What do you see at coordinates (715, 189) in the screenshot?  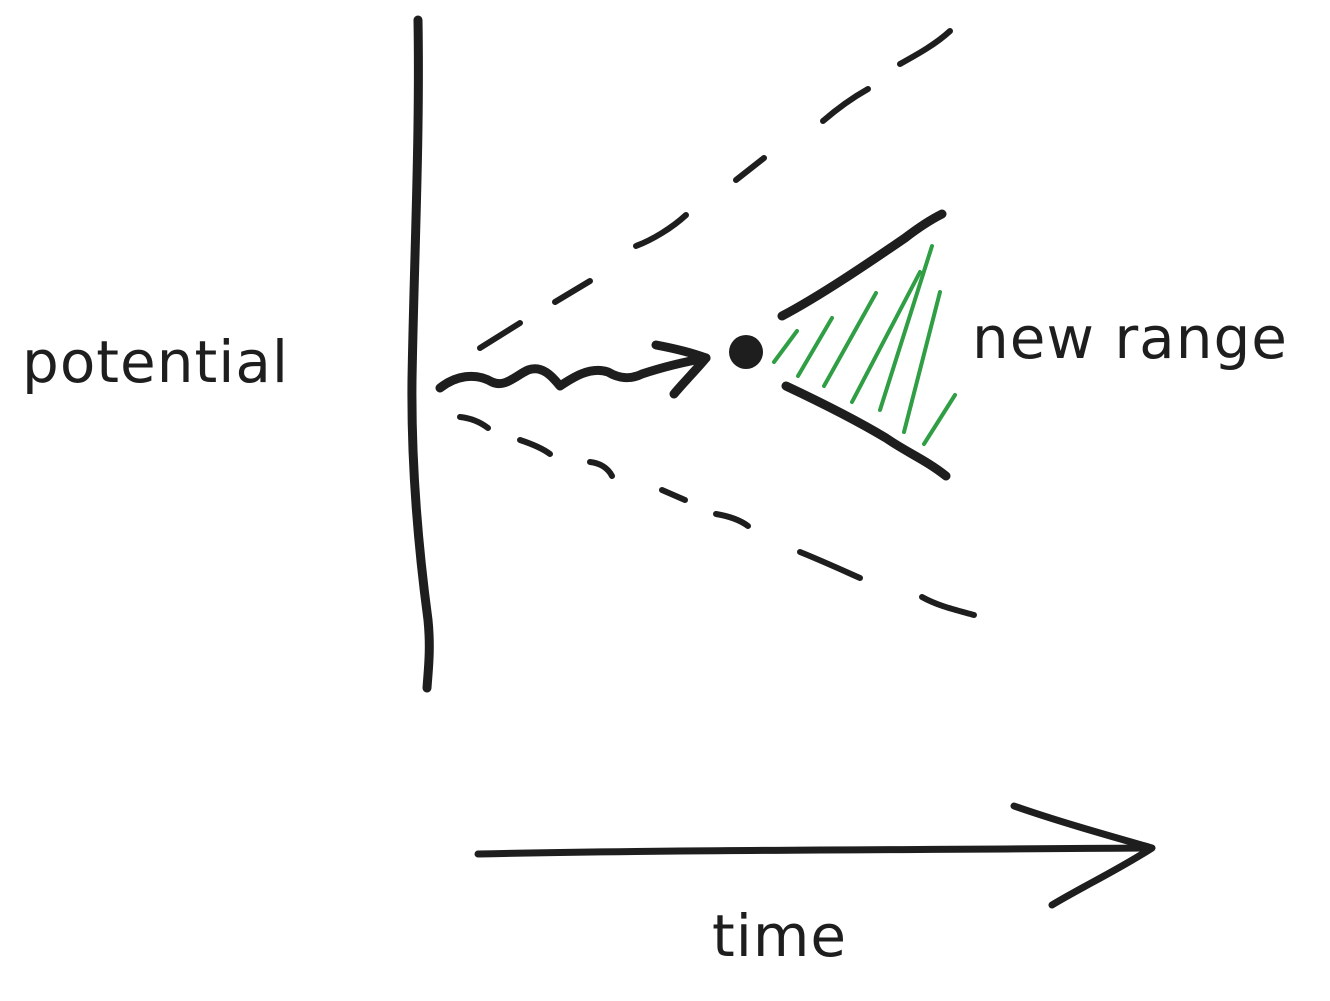 I see `upper-dashed-boundary` at bounding box center [715, 189].